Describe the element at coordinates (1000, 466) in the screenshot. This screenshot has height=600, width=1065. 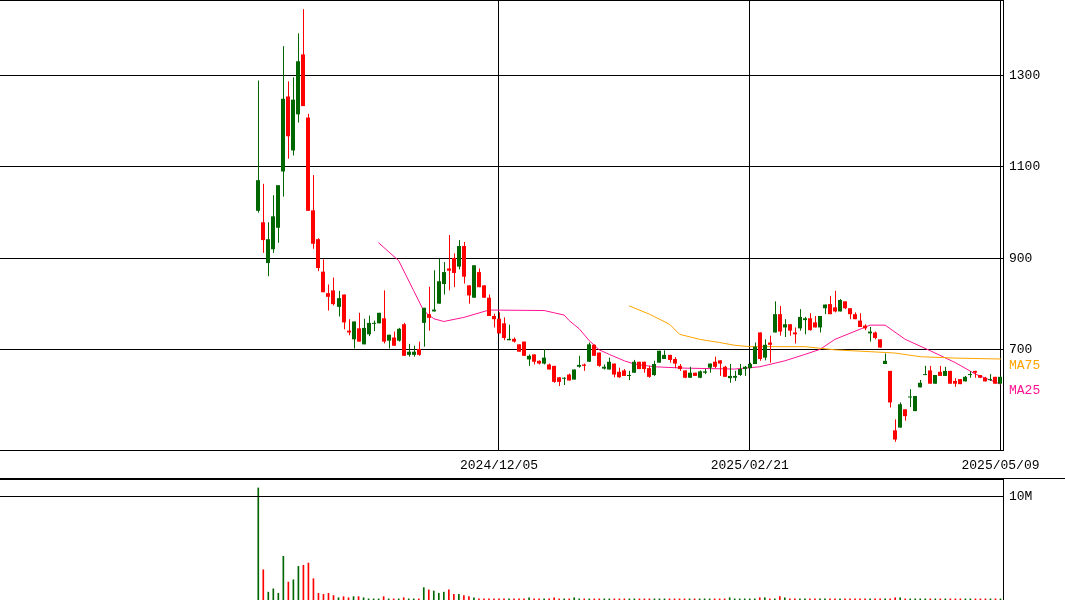
I see `x-tick-label: 2025/05/09` at that location.